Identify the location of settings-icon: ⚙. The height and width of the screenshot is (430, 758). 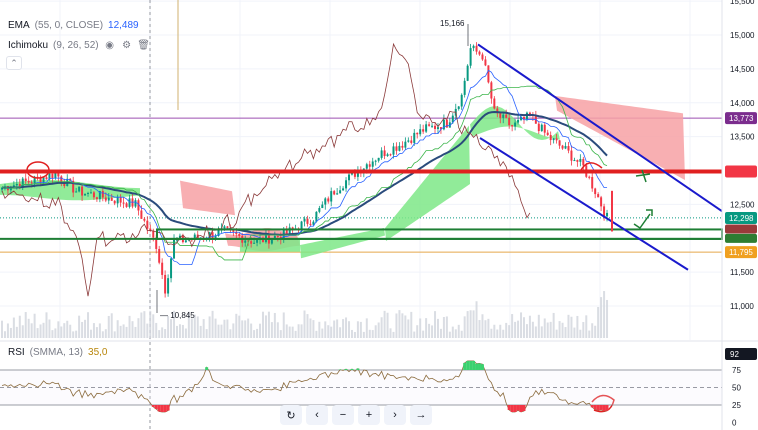
(127, 45).